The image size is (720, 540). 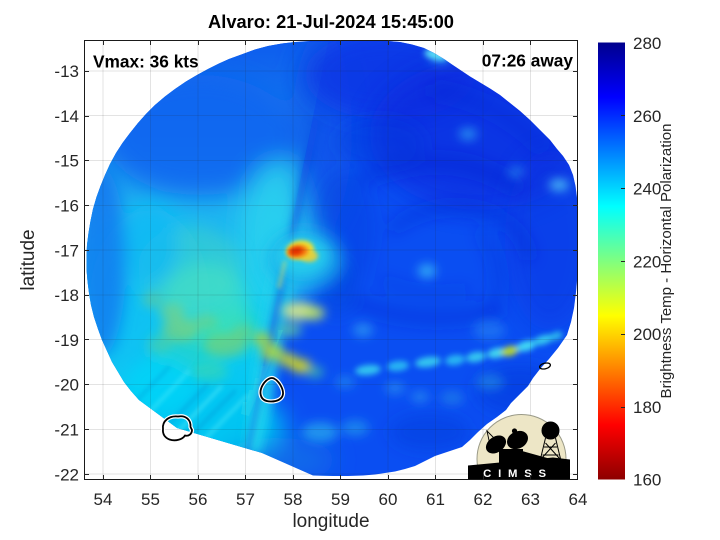 I want to click on svg-text: -18, so click(x=66, y=295).